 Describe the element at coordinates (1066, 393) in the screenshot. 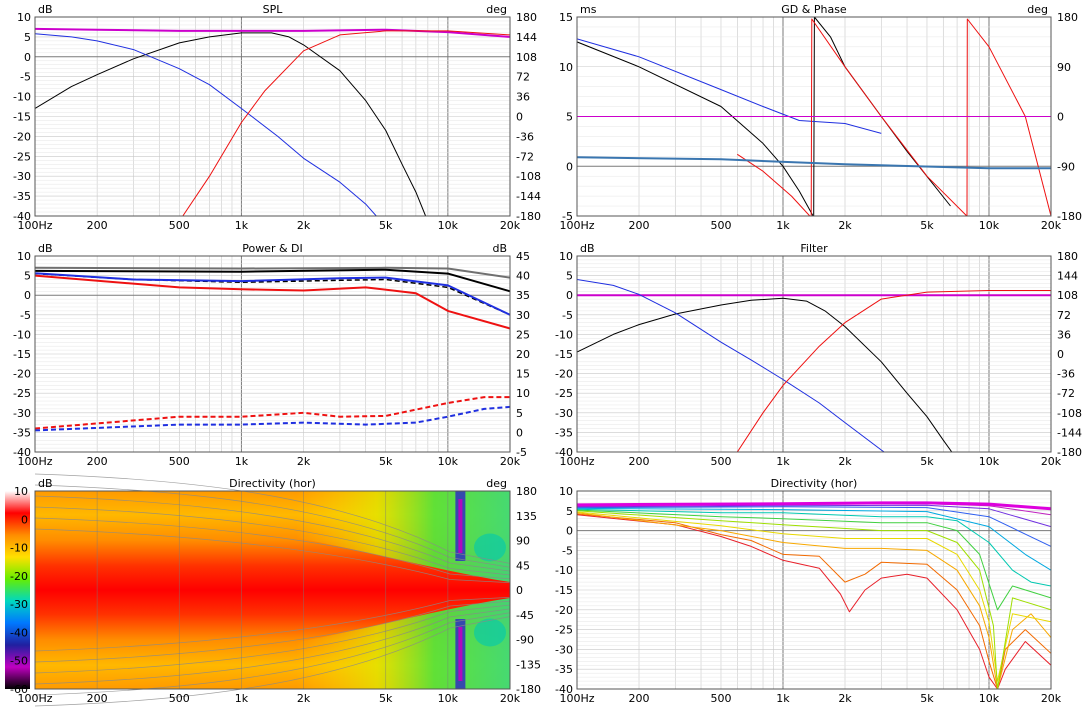

I see `y-tick-label-right: -72` at that location.